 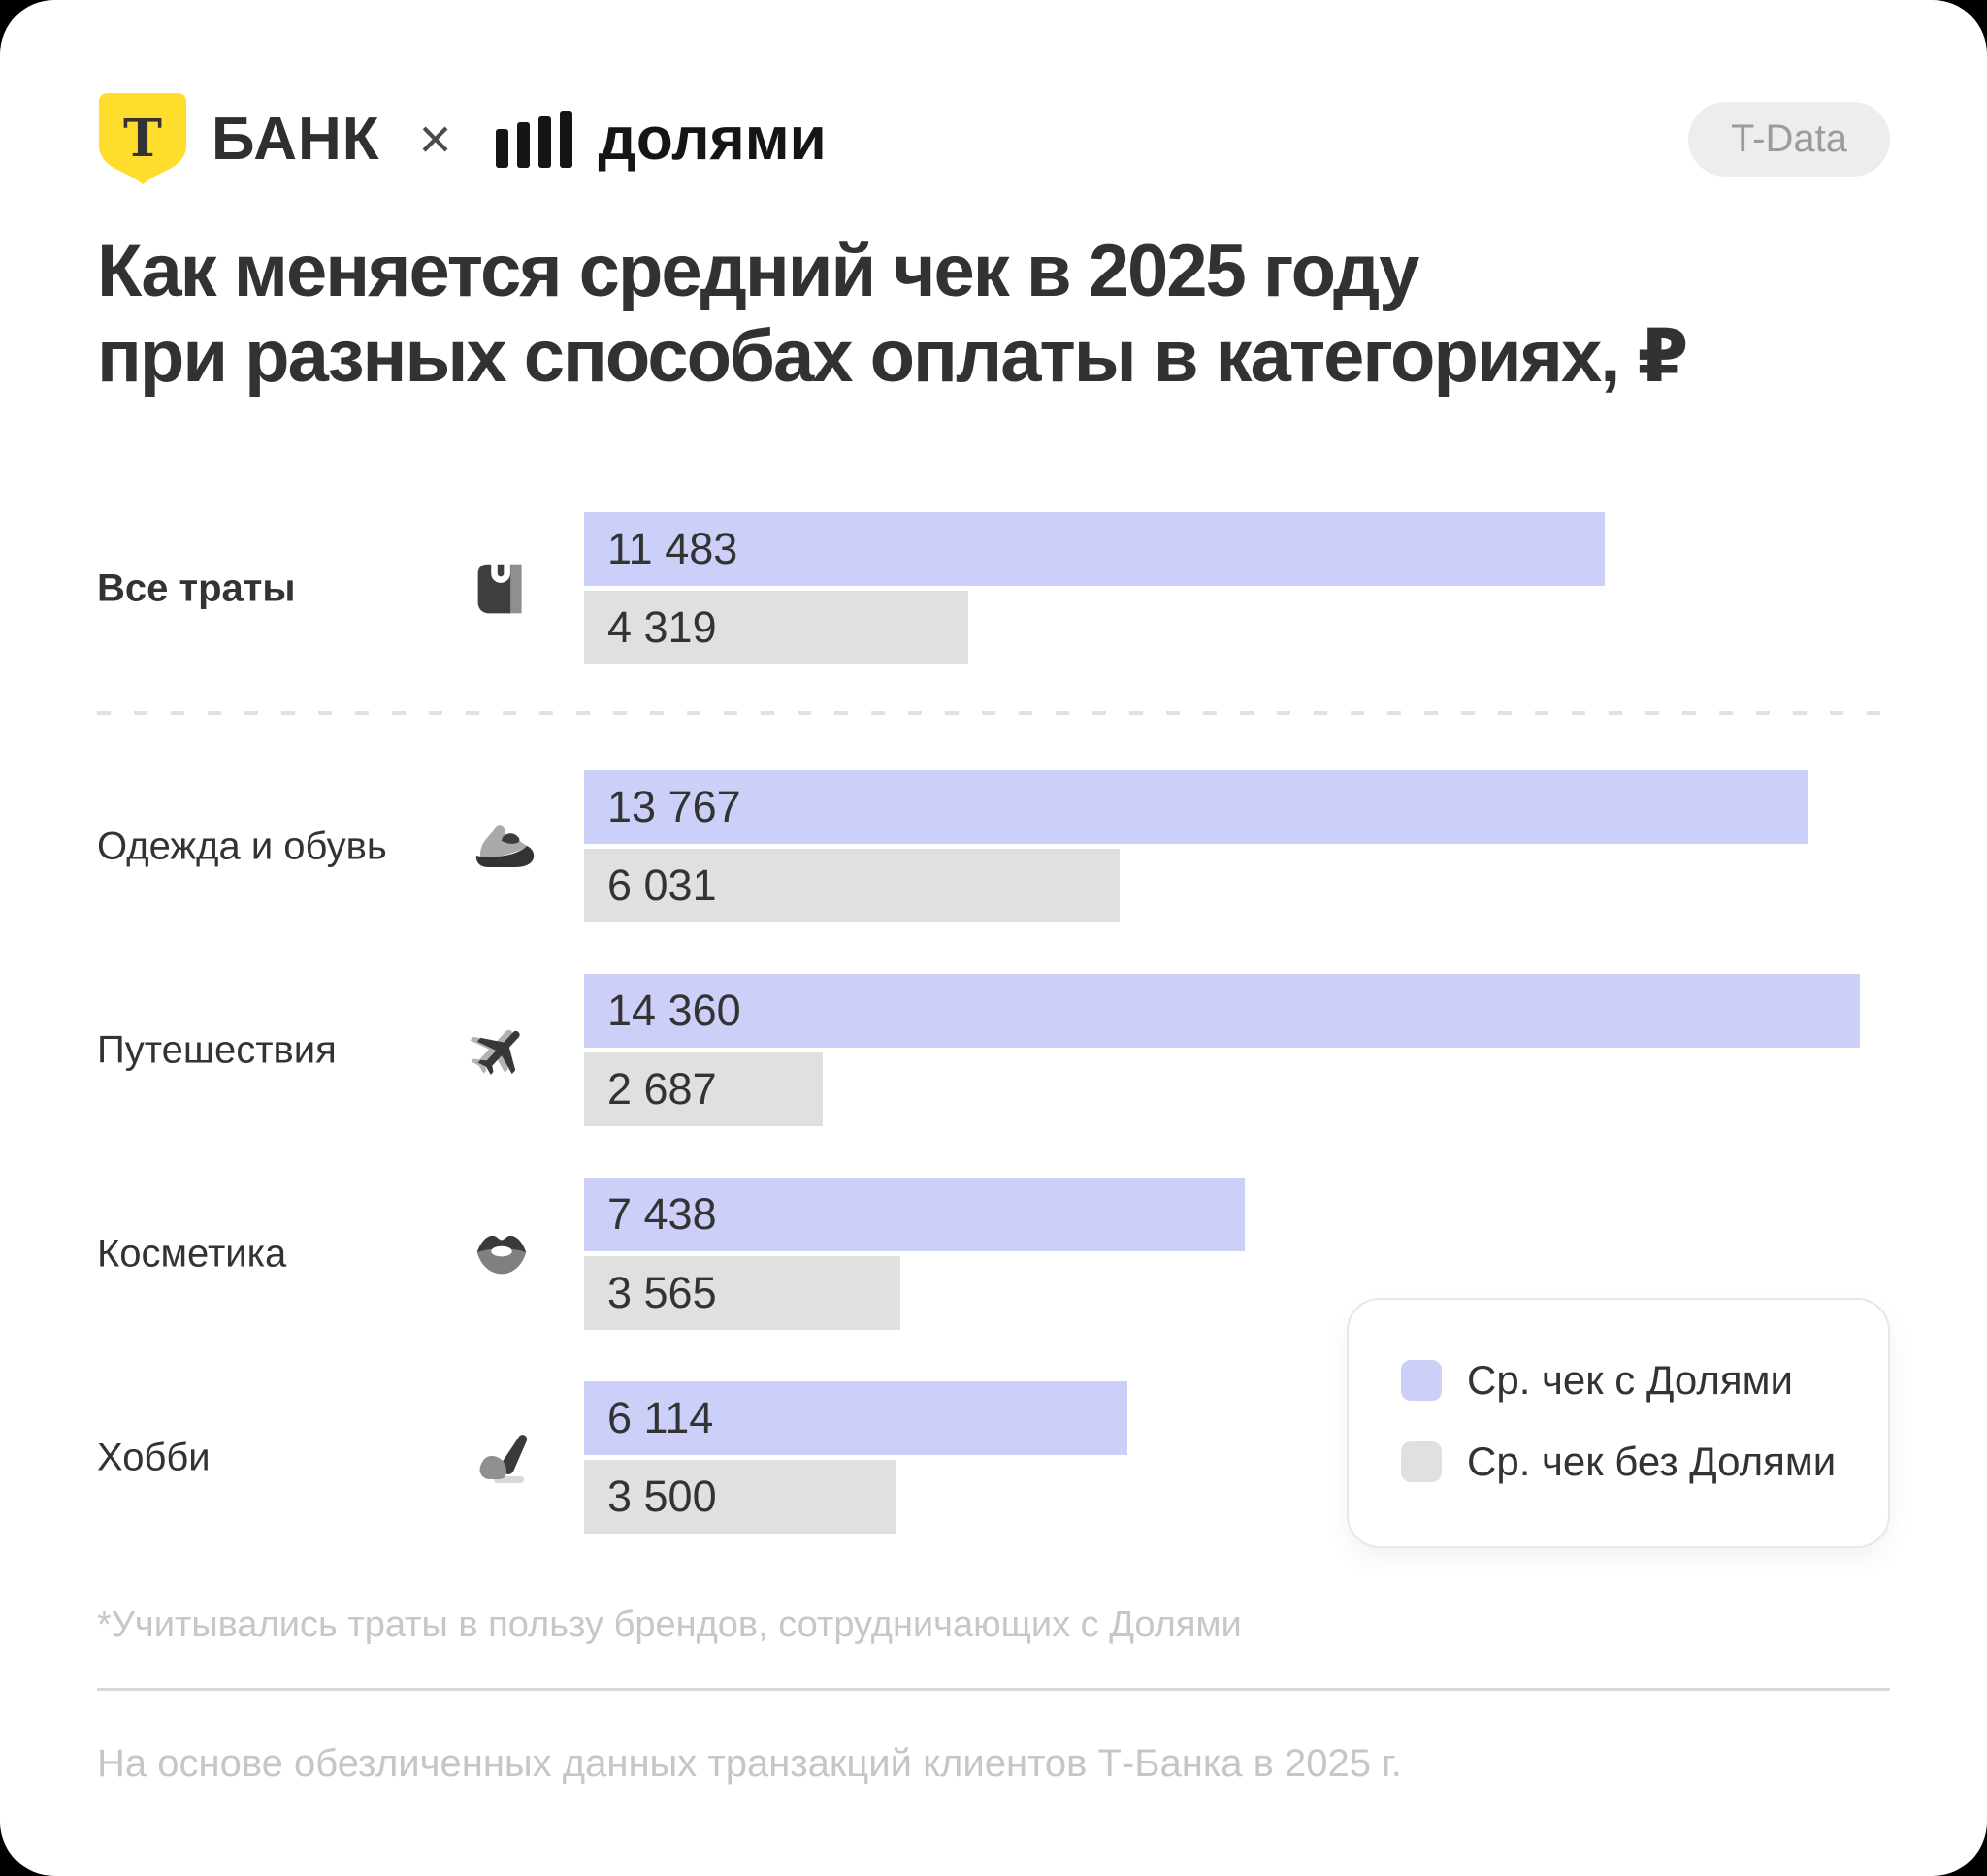 I want to click on legend-label: Ср. чек без Долями, so click(x=1652, y=1461).